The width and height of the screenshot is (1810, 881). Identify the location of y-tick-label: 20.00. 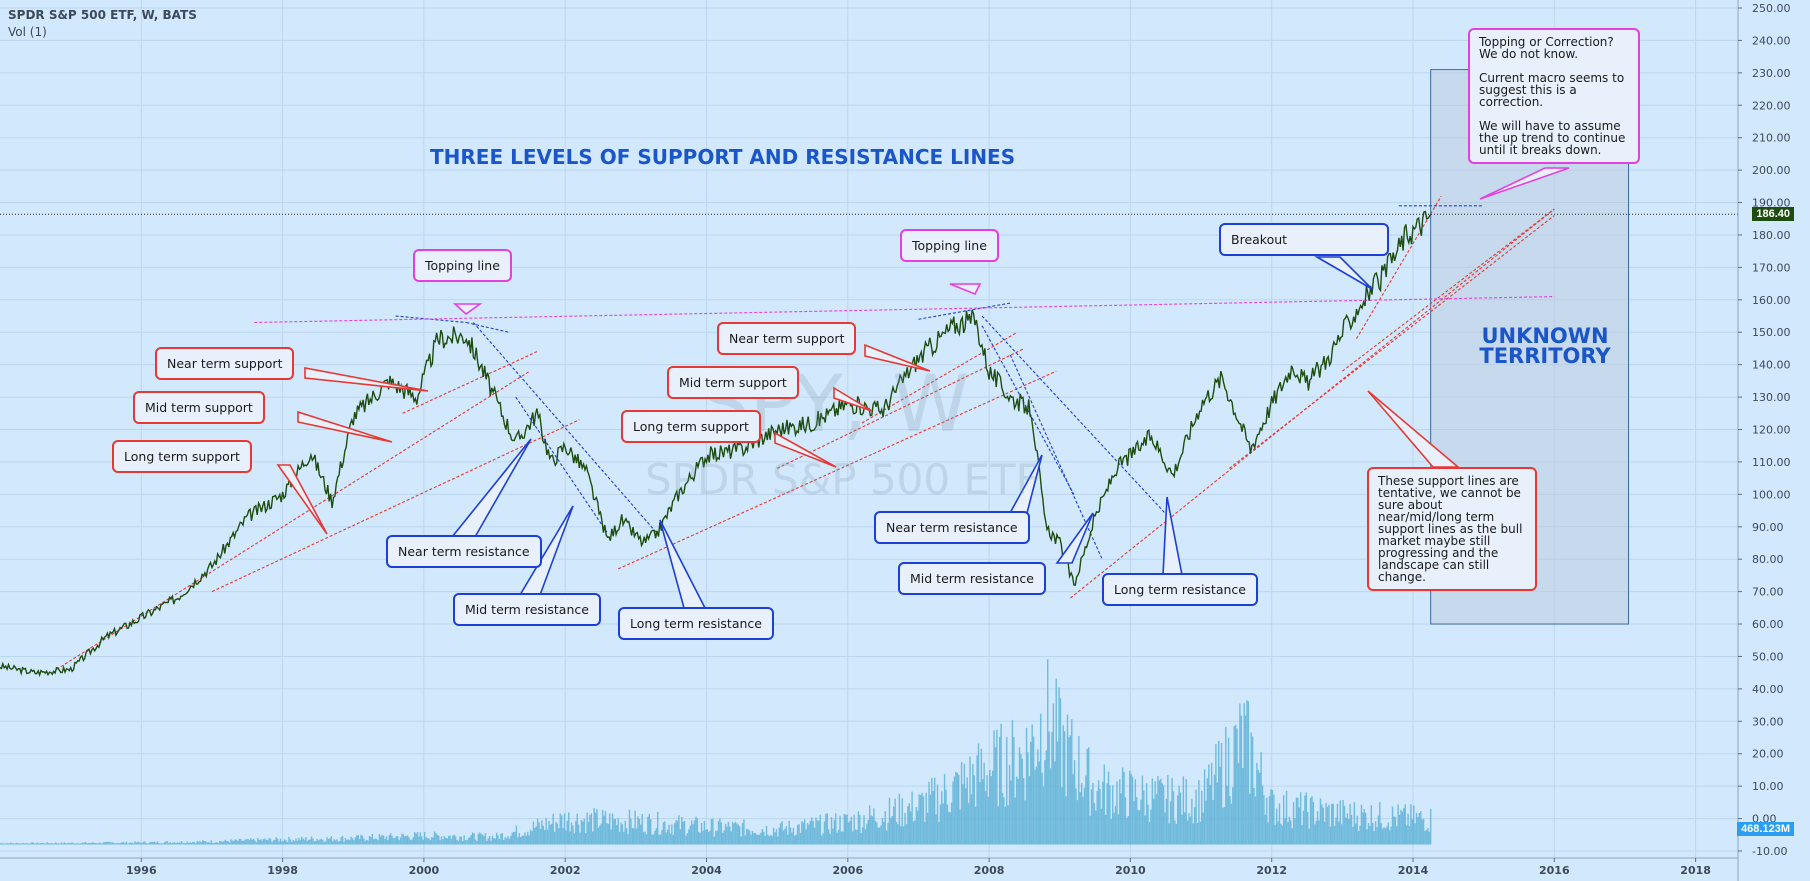
(1768, 754).